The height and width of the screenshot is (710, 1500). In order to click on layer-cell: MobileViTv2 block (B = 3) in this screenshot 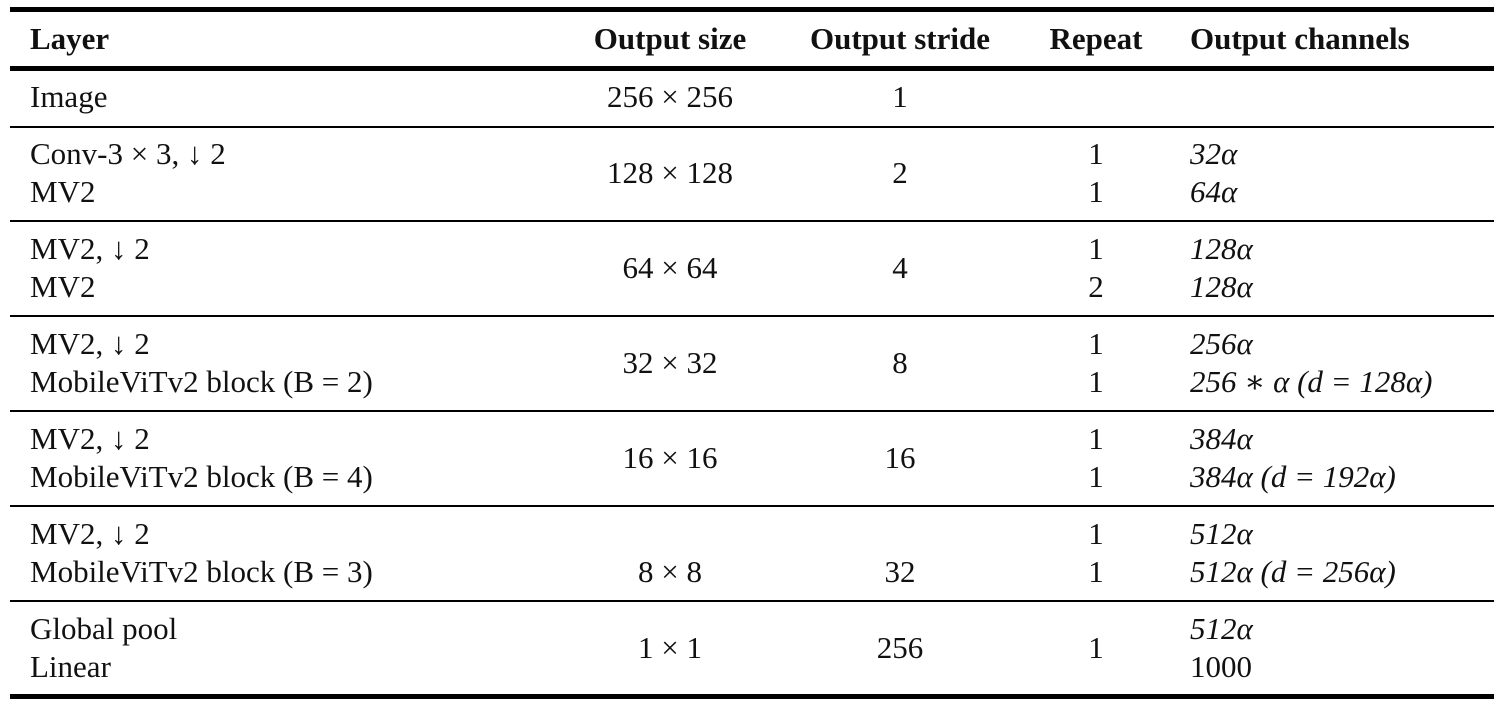, I will do `click(201, 571)`.